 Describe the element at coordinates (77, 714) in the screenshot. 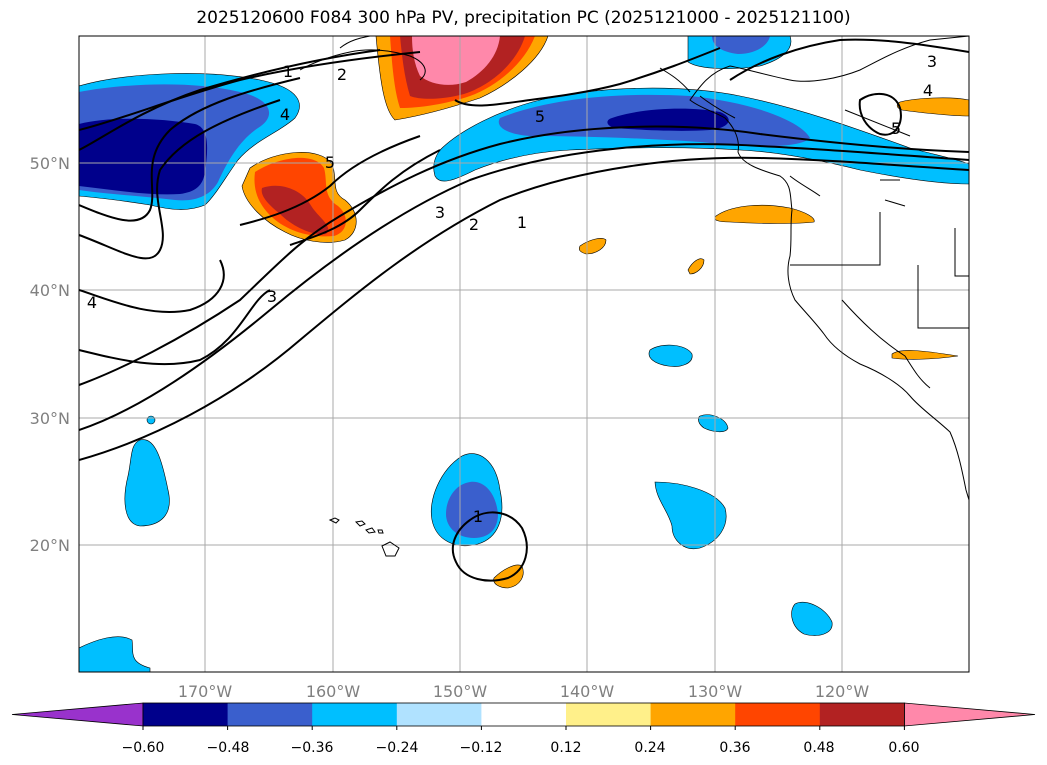

I see `colorbar-extend-low` at that location.